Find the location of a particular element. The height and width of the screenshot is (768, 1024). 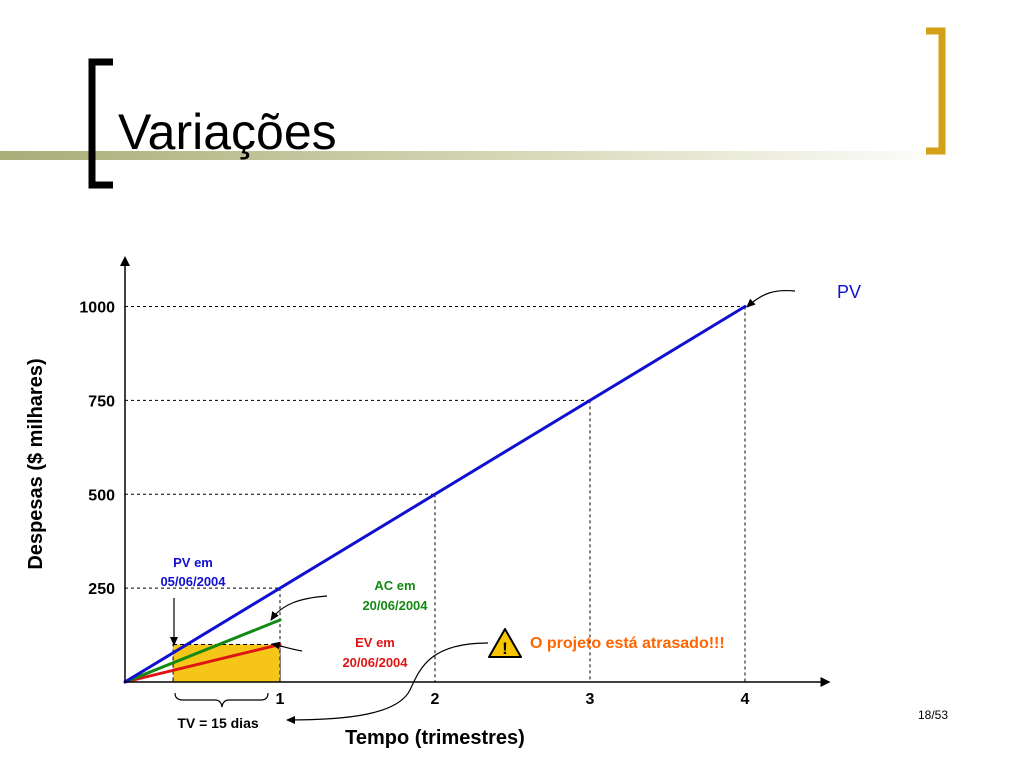

page-number: 18/53 is located at coordinates (933, 715).